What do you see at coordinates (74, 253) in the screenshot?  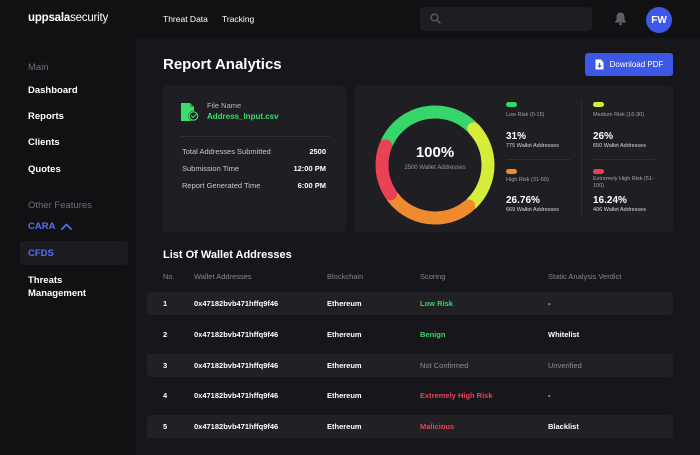 I see `sidebar-item-cfds: CFDS` at bounding box center [74, 253].